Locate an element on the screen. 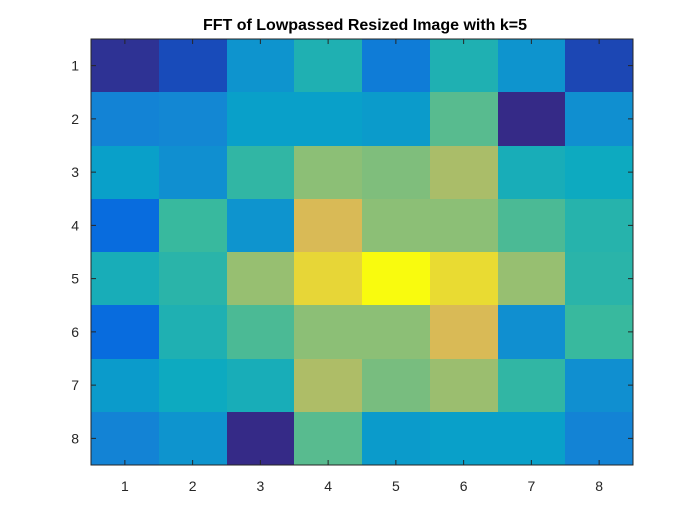  heatmap-cell-r3-c3 is located at coordinates (260, 172).